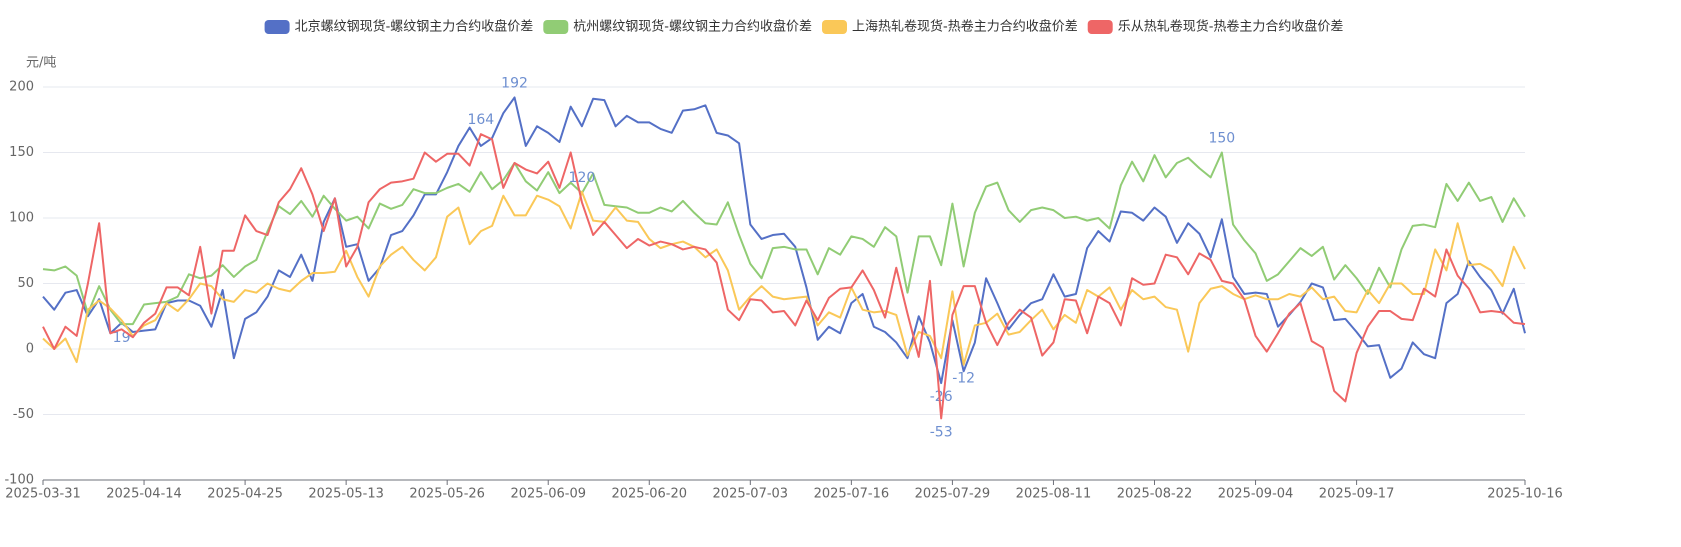 This screenshot has width=1681, height=547. What do you see at coordinates (480, 120) in the screenshot?
I see `mark-point-label: 164` at bounding box center [480, 120].